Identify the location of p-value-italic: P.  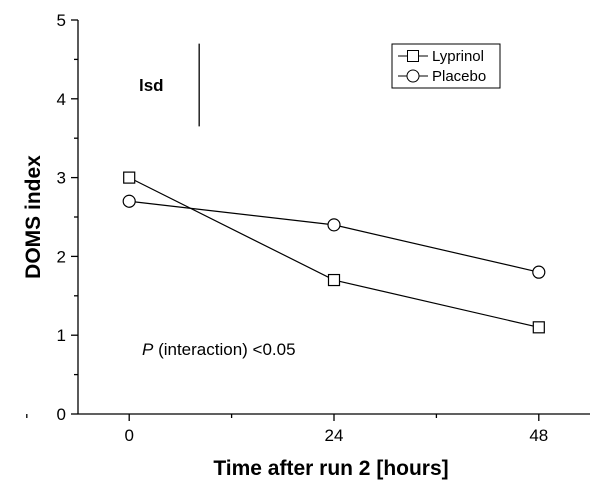
(148, 349).